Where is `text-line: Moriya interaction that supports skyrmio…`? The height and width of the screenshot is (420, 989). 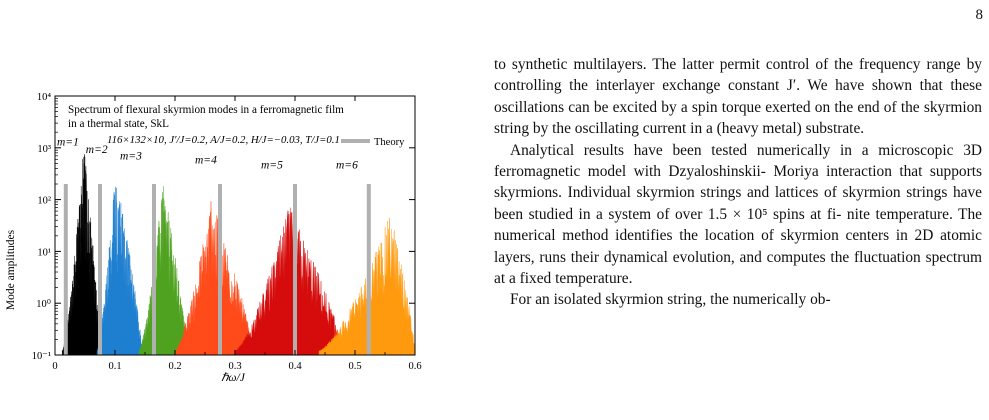
text-line: Moriya interaction that supports skyrmio… is located at coordinates (738, 182).